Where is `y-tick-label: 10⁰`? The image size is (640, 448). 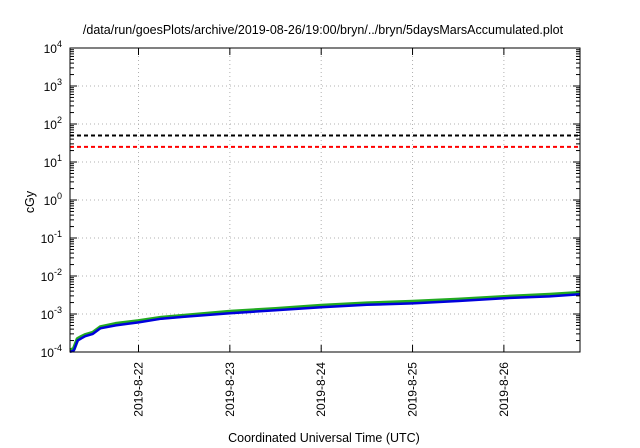
y-tick-label: 10⁰ is located at coordinates (53, 199).